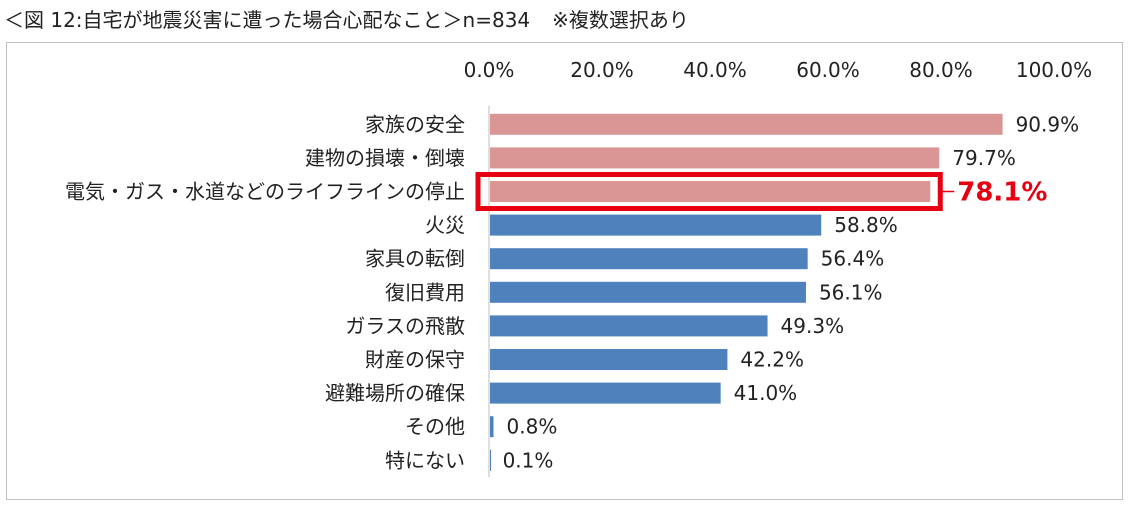 This screenshot has height=507, width=1129. Describe the element at coordinates (385, 158) in the screenshot. I see `category-label: 建物の損壊・倒壊` at that location.